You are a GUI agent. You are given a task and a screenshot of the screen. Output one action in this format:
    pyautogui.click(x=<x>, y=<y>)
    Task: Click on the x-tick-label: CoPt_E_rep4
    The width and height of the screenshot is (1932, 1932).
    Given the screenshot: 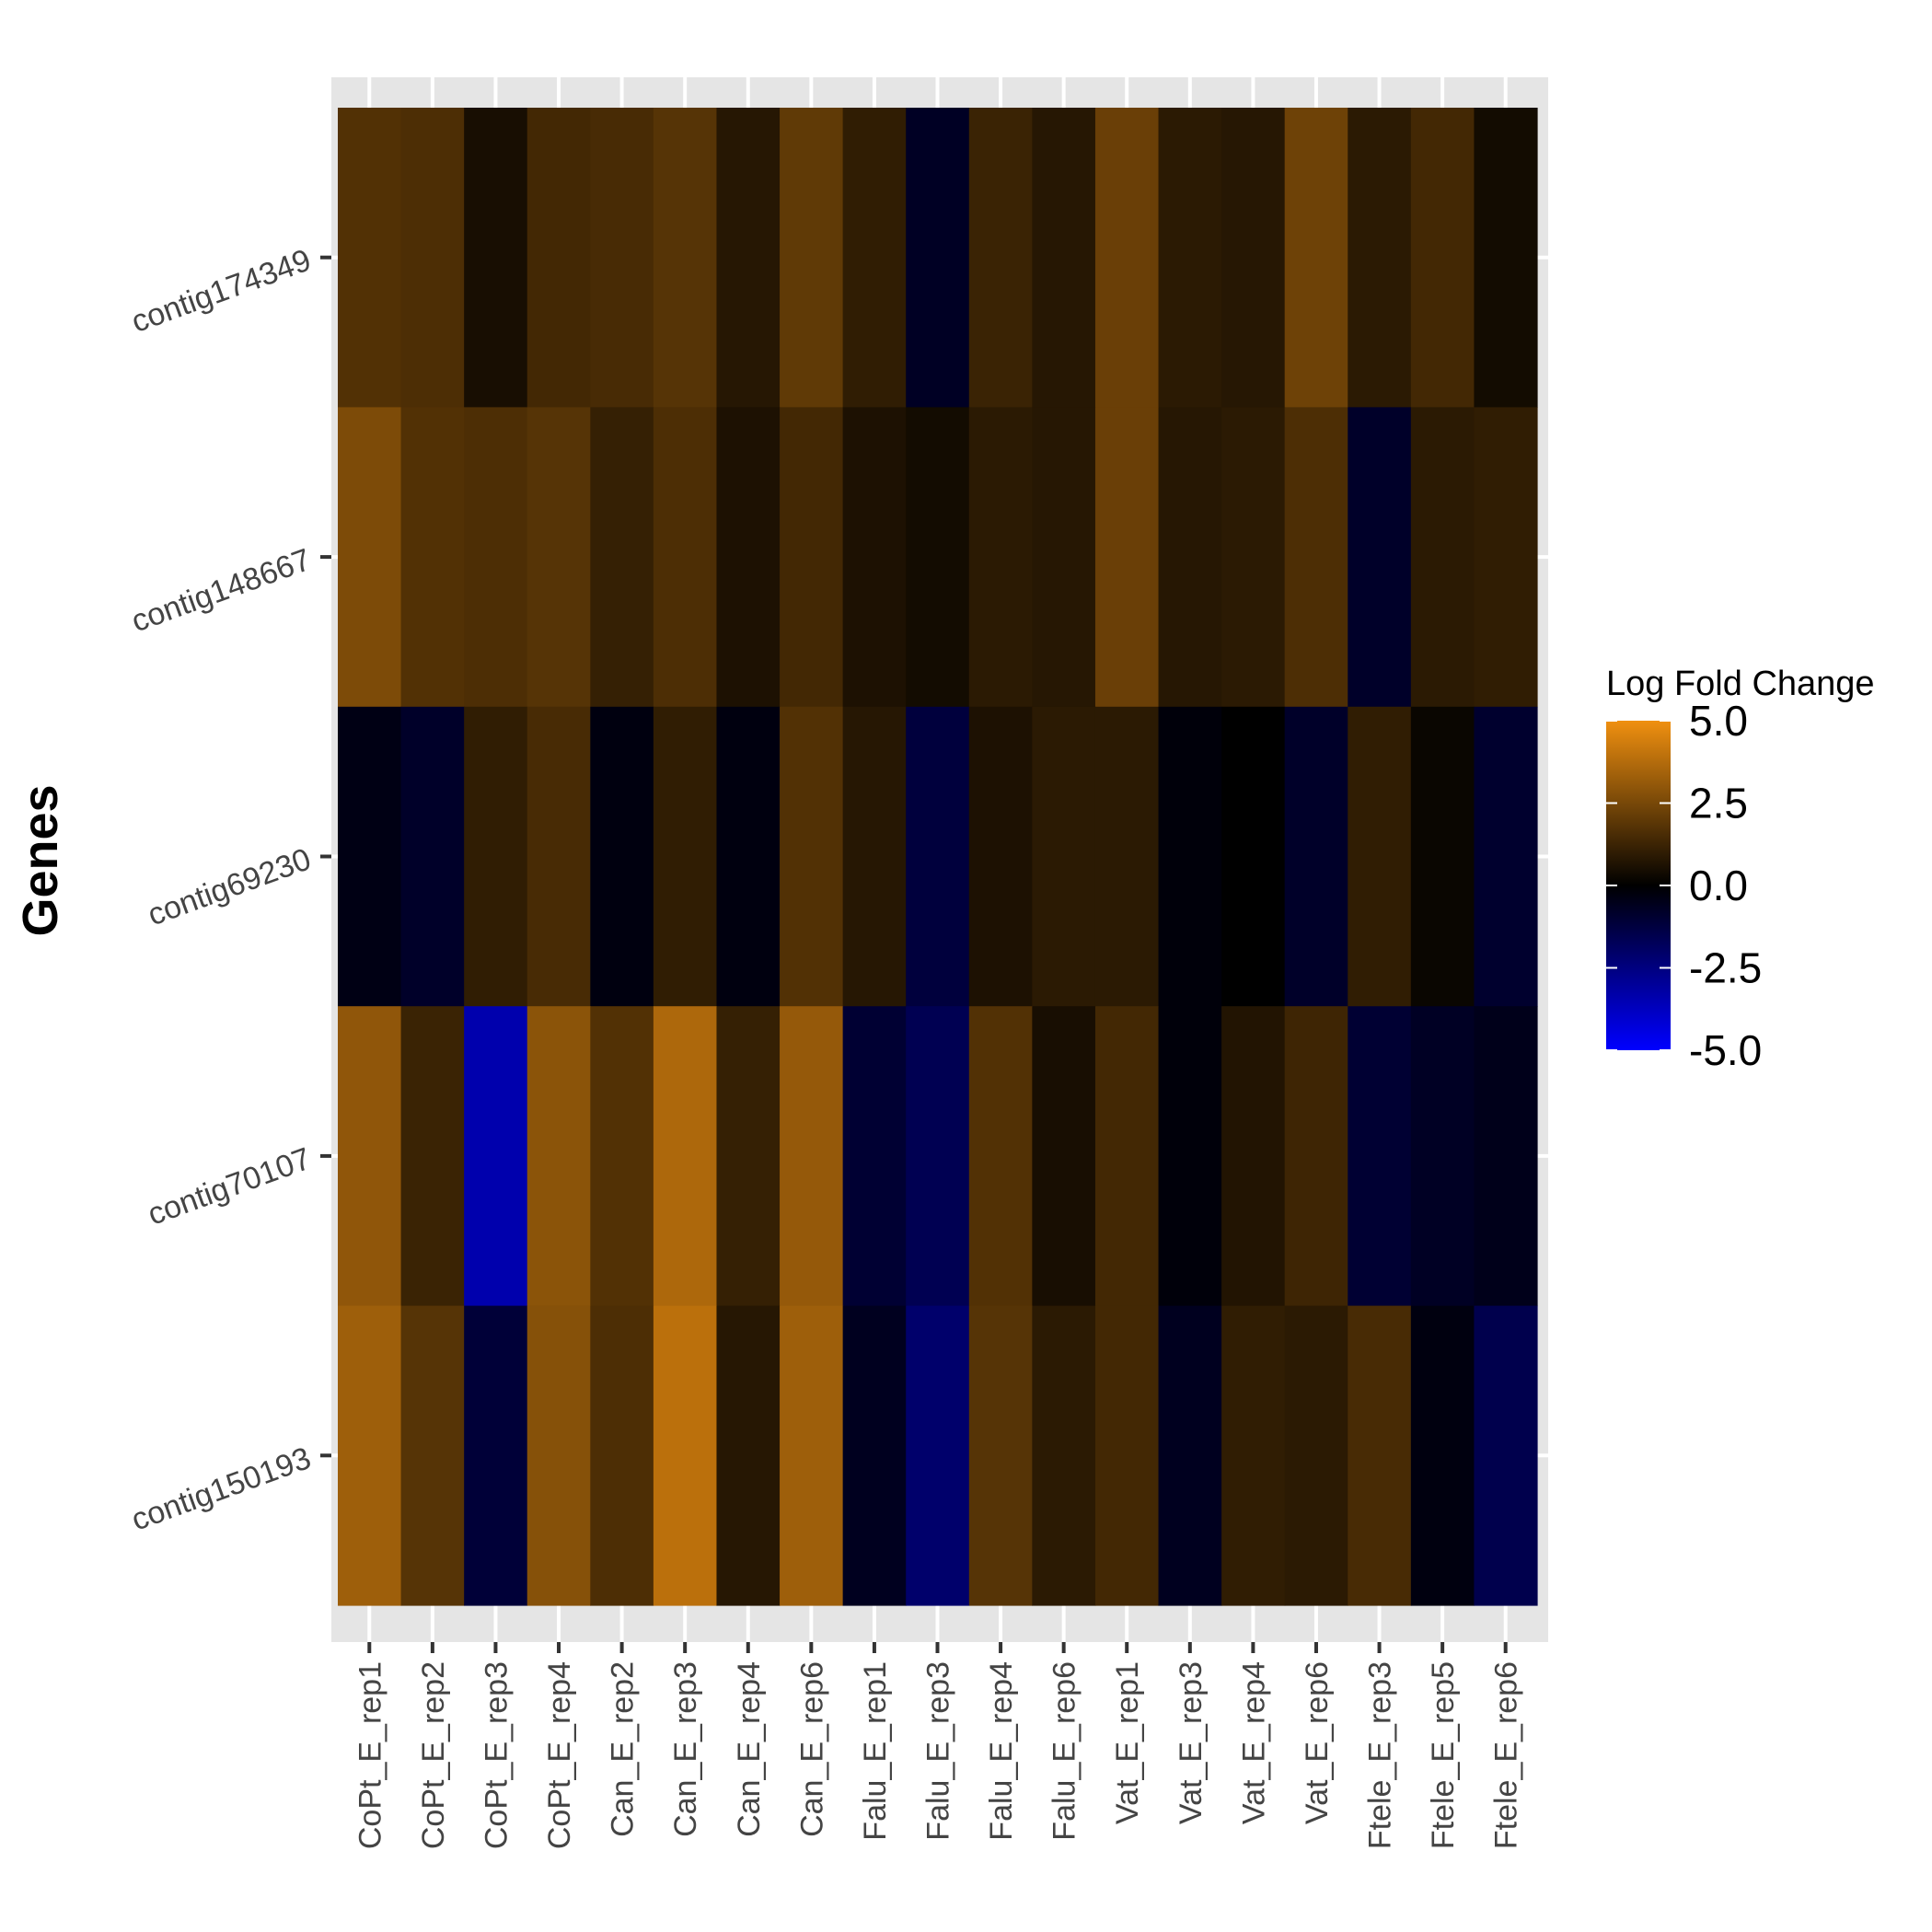 What is the action you would take?
    pyautogui.click(x=560, y=1755)
    